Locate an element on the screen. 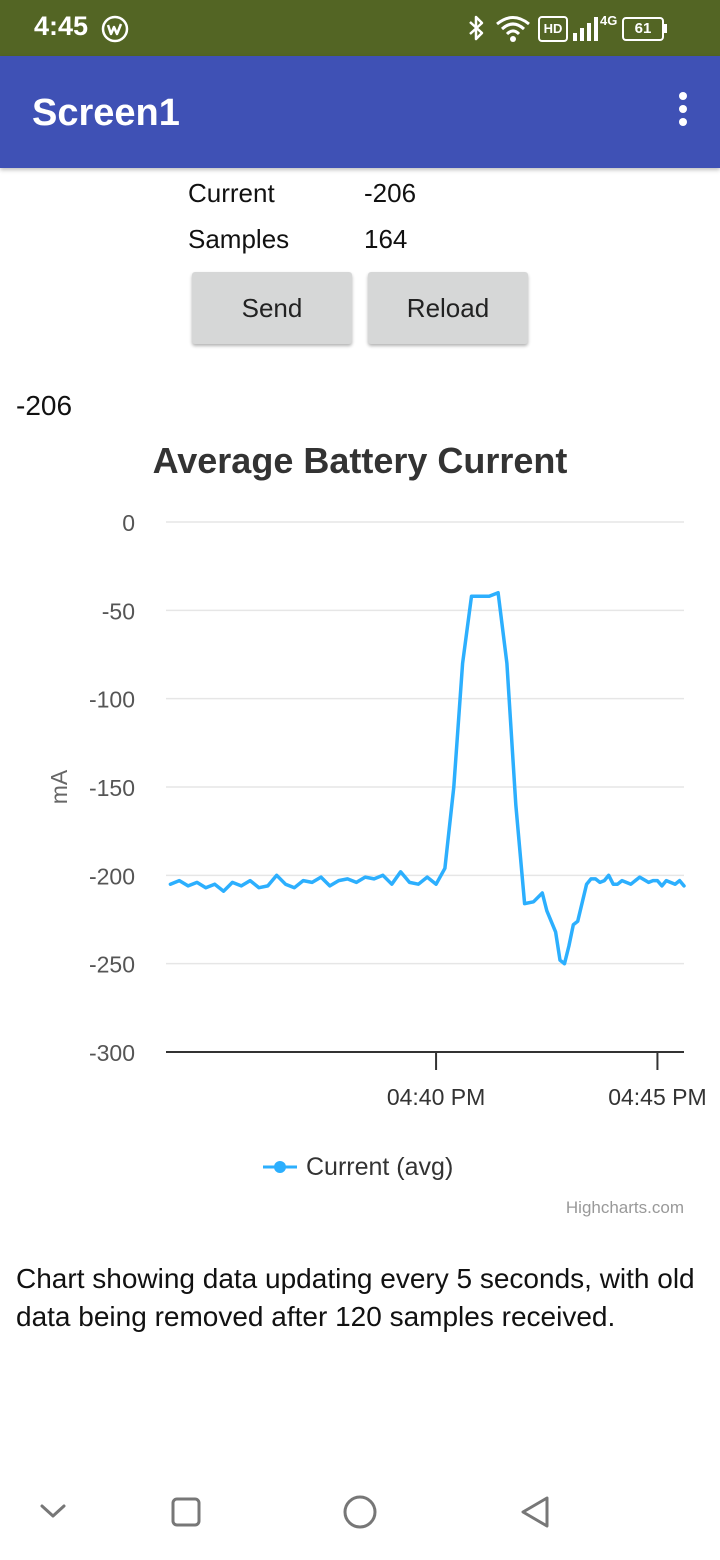 Image resolution: width=720 pixels, height=1560 pixels. legend-series-symbol is located at coordinates (280, 1167).